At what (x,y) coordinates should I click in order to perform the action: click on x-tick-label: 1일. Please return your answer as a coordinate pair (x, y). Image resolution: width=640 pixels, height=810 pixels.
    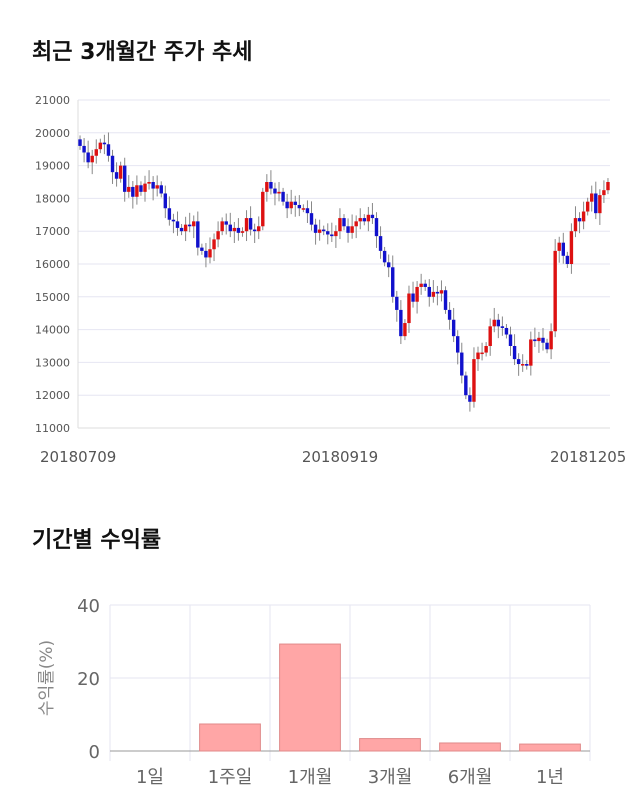
    Looking at the image, I should click on (150, 777).